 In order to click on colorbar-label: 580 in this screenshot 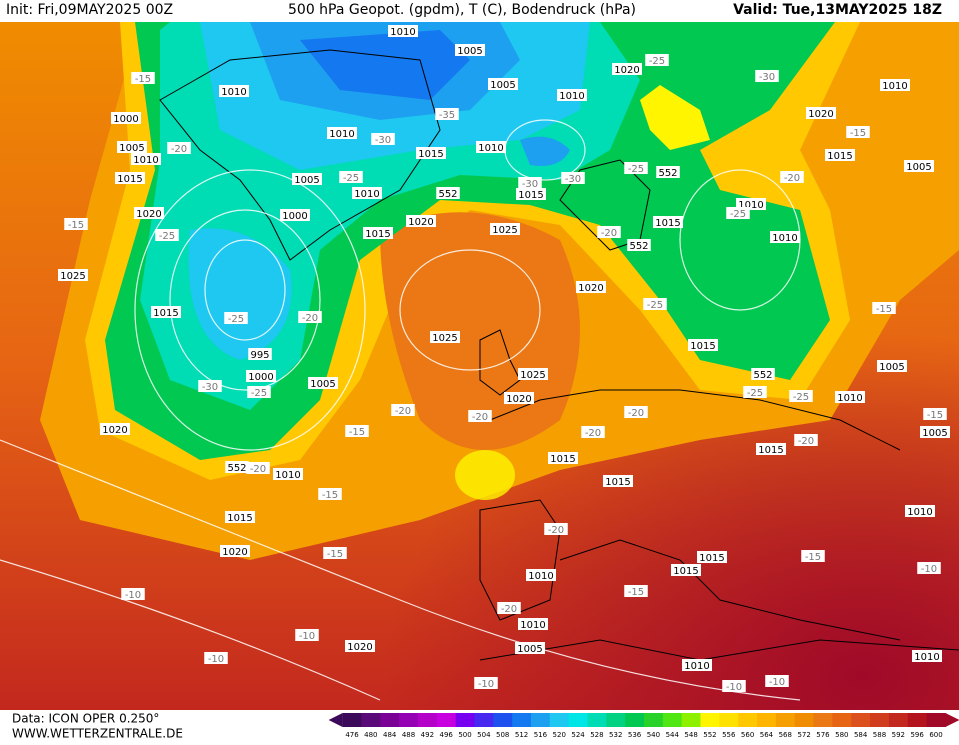, I will do `click(841, 735)`.